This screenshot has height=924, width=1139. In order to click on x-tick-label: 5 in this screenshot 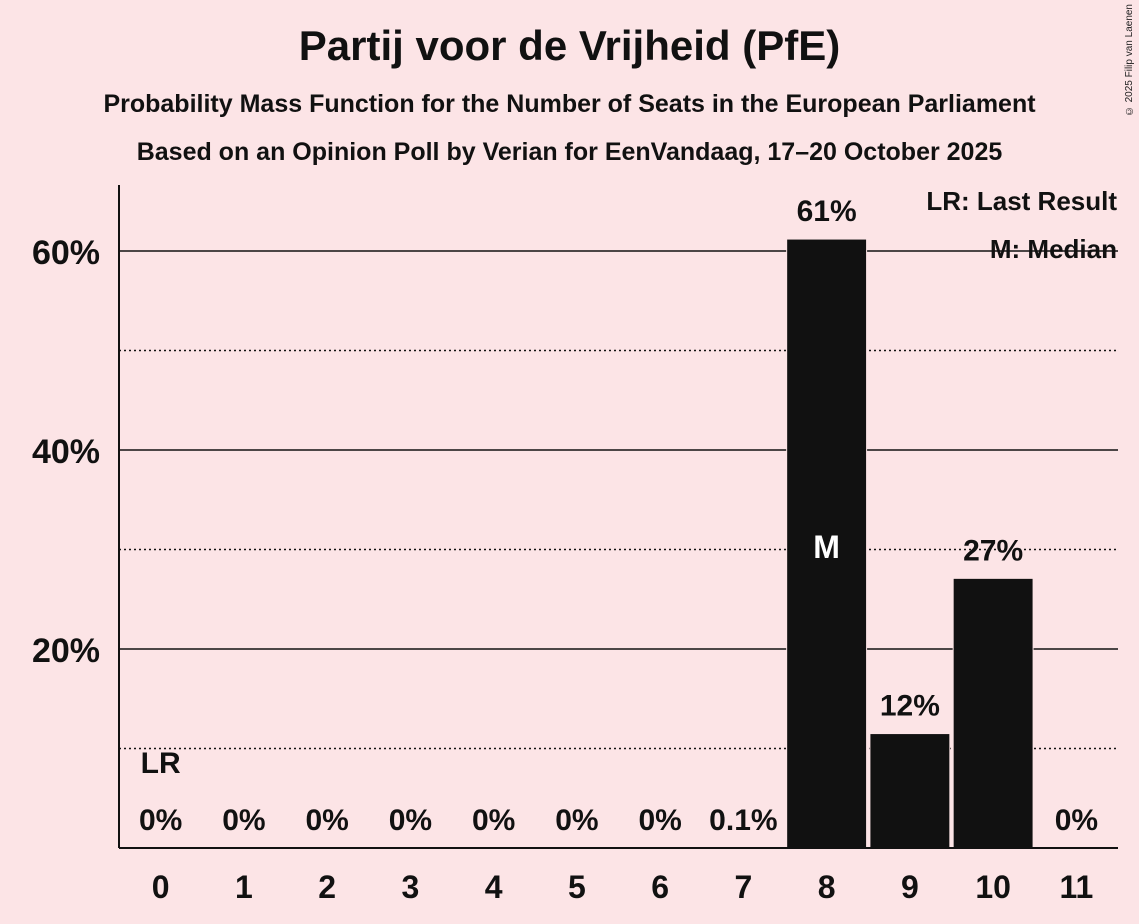, I will do `click(577, 887)`.